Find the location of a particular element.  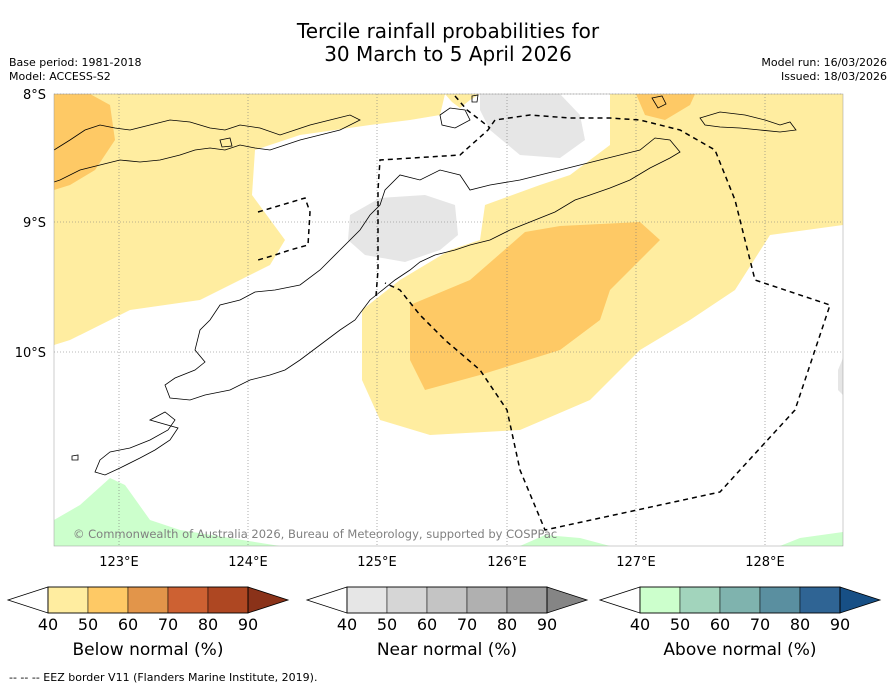

coastline-wetar is located at coordinates (748, 122).